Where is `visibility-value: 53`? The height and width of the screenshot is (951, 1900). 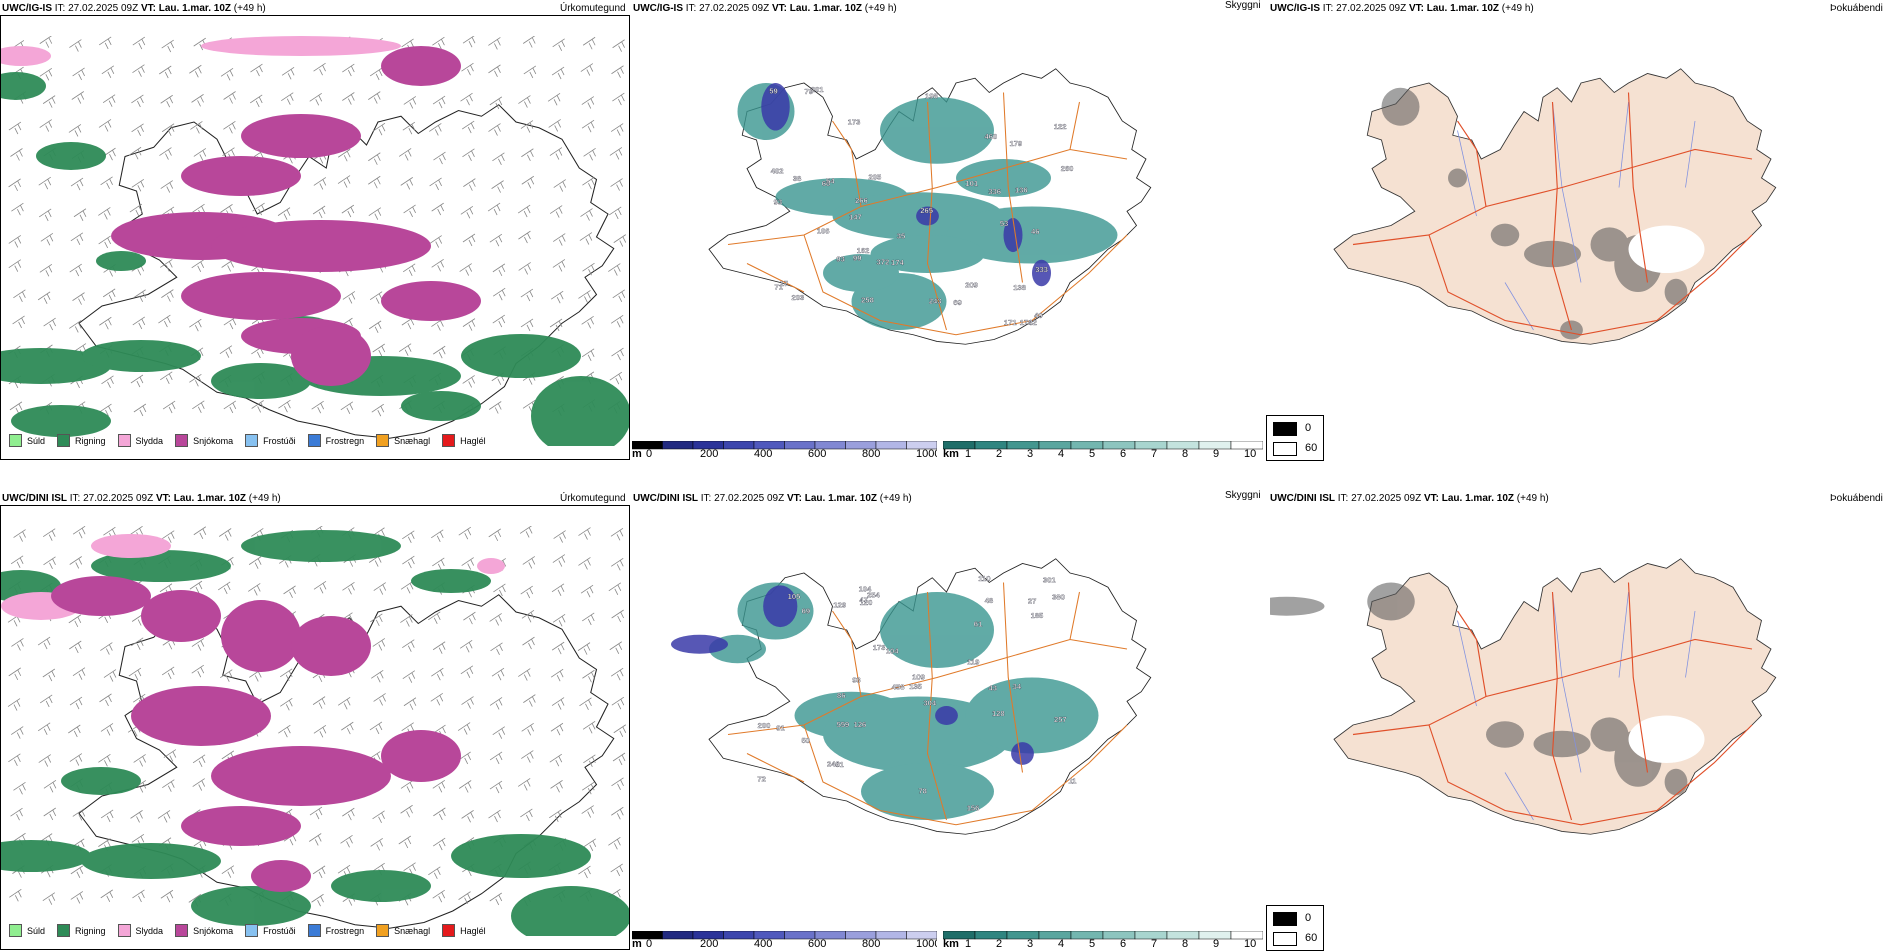 visibility-value: 53 is located at coordinates (1004, 223).